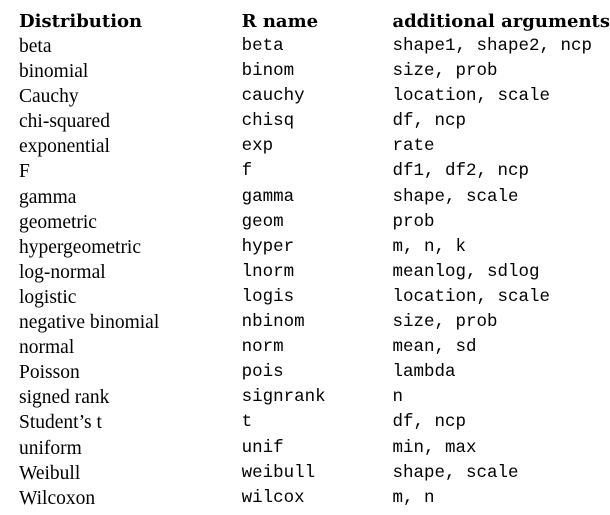 This screenshot has height=515, width=610. What do you see at coordinates (314, 46) in the screenshot?
I see `table-row: beta beta shape1, shape2, ncp` at bounding box center [314, 46].